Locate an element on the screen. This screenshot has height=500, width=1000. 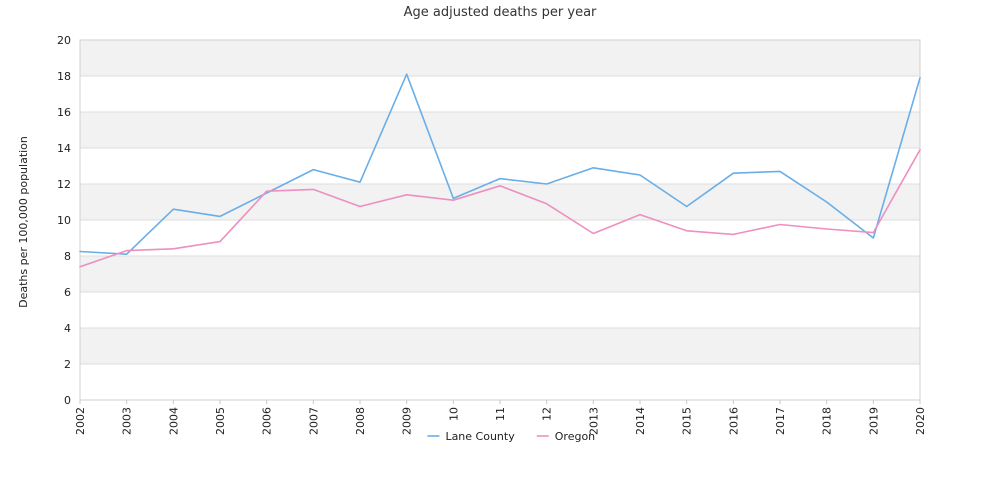
y-tick-label: 16 is located at coordinates (64, 112).